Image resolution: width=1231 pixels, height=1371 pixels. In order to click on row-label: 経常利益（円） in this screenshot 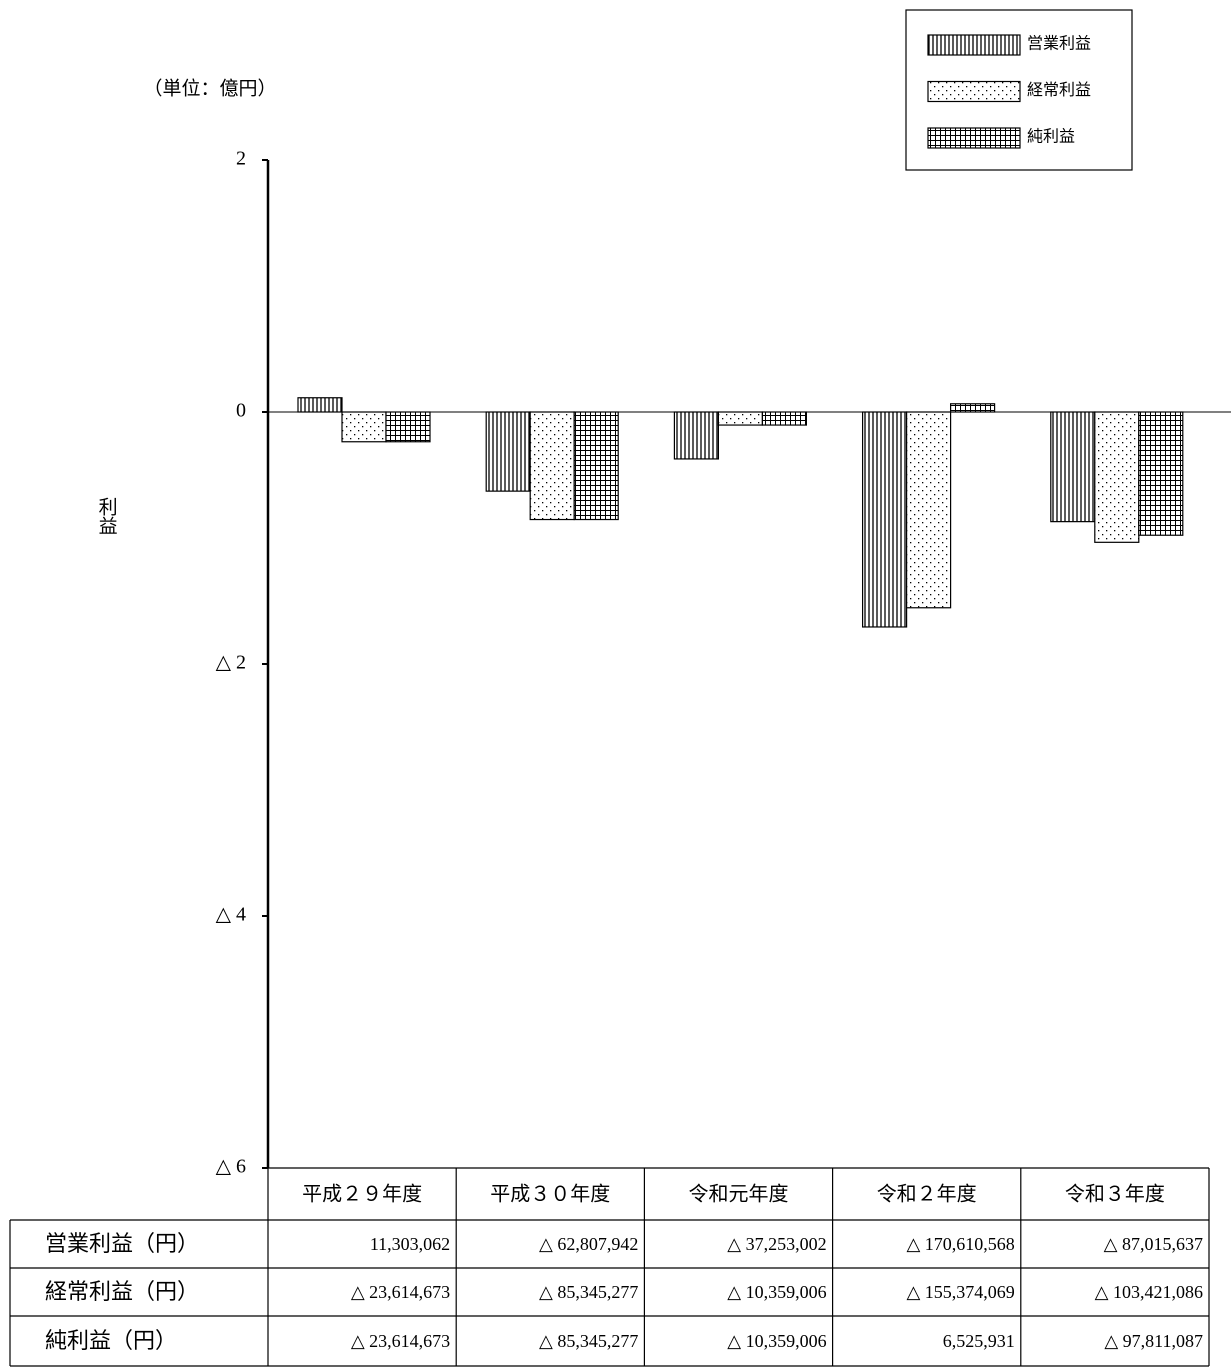, I will do `click(122, 1291)`.